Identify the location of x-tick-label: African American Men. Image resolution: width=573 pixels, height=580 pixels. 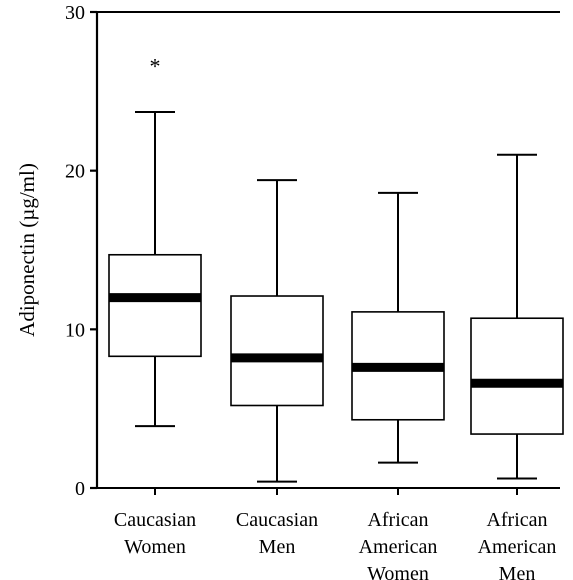
(517, 544).